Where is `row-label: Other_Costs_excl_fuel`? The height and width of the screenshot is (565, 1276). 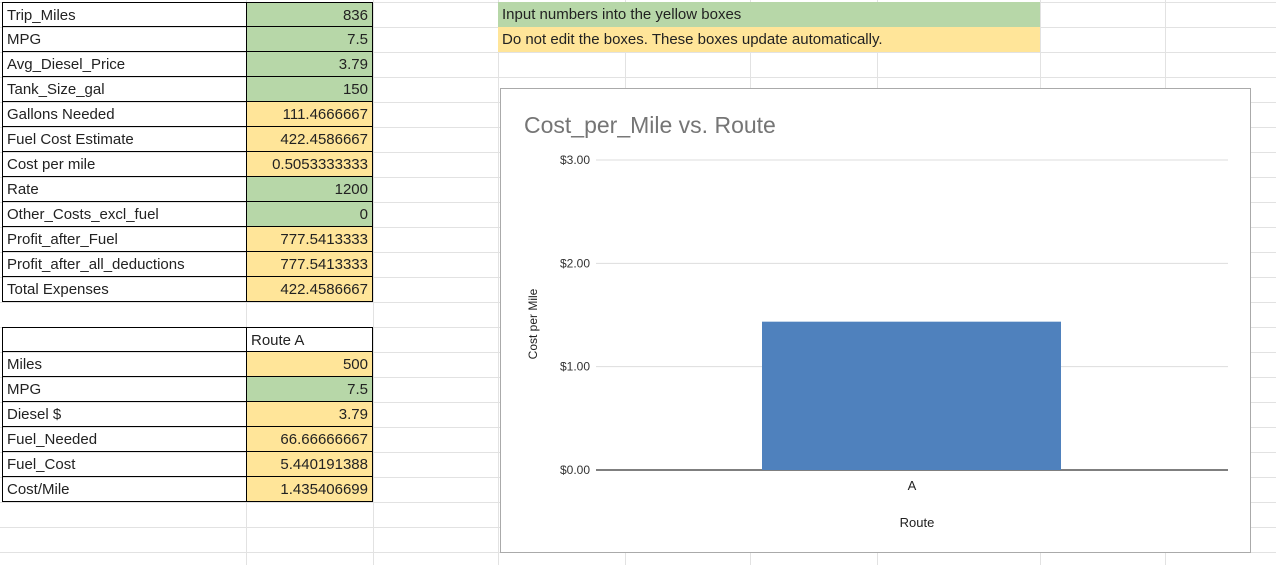
row-label: Other_Costs_excl_fuel is located at coordinates (124, 214).